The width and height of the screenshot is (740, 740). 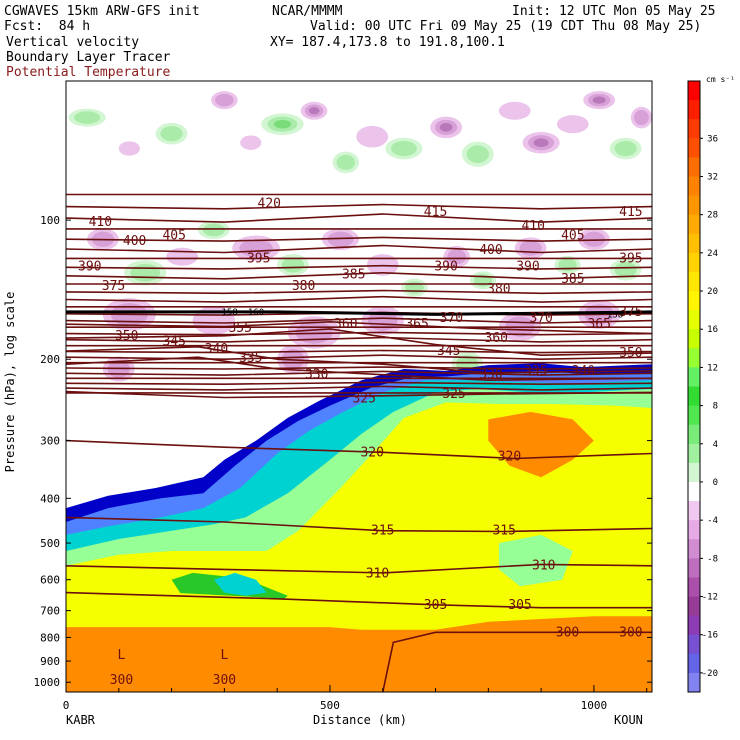 What do you see at coordinates (710, 598) in the screenshot?
I see `colorbar-tick-label: -12` at bounding box center [710, 598].